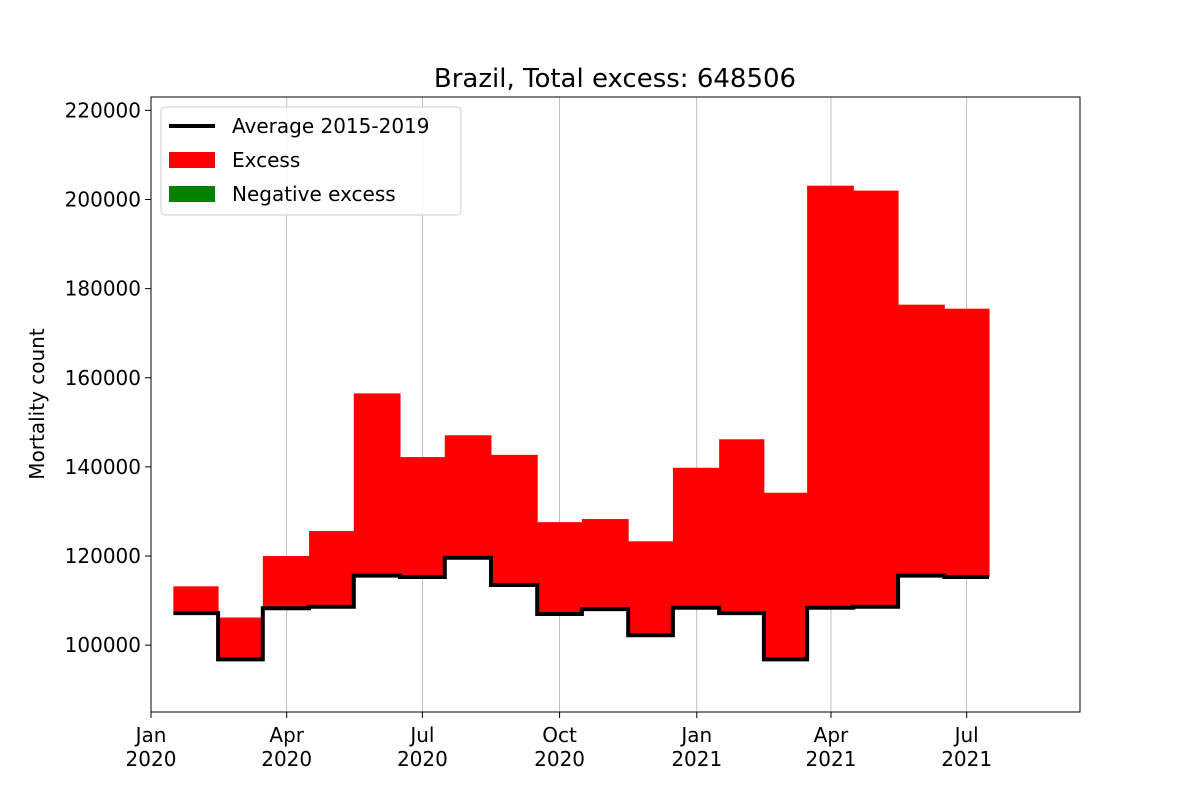 This screenshot has width=1200, height=800. Describe the element at coordinates (421, 735) in the screenshot. I see `x-tick-month-2: Jul` at that location.